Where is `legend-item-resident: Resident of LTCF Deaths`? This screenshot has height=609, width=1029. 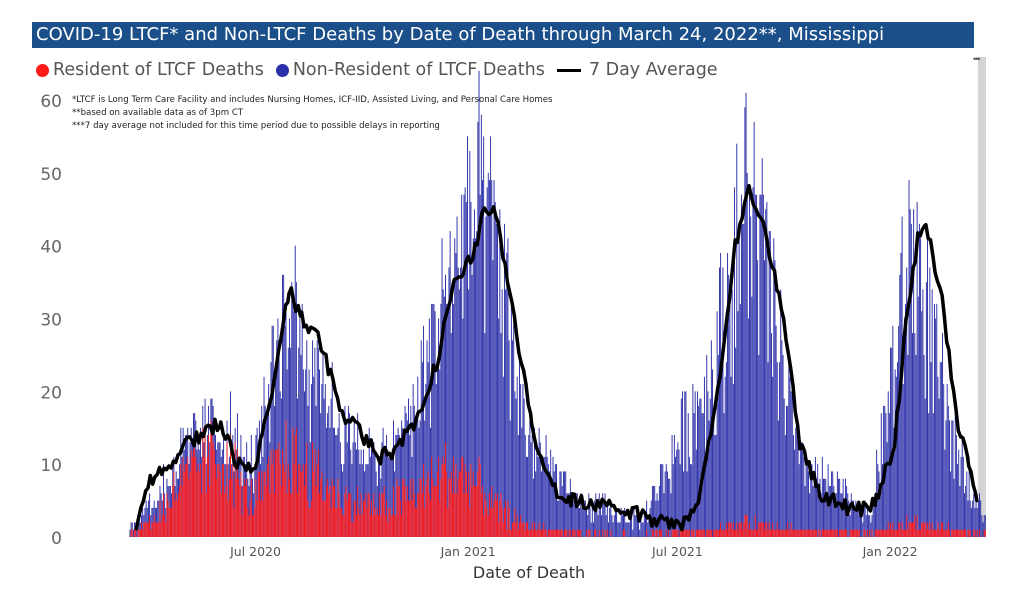 legend-item-resident: Resident of LTCF Deaths is located at coordinates (150, 70).